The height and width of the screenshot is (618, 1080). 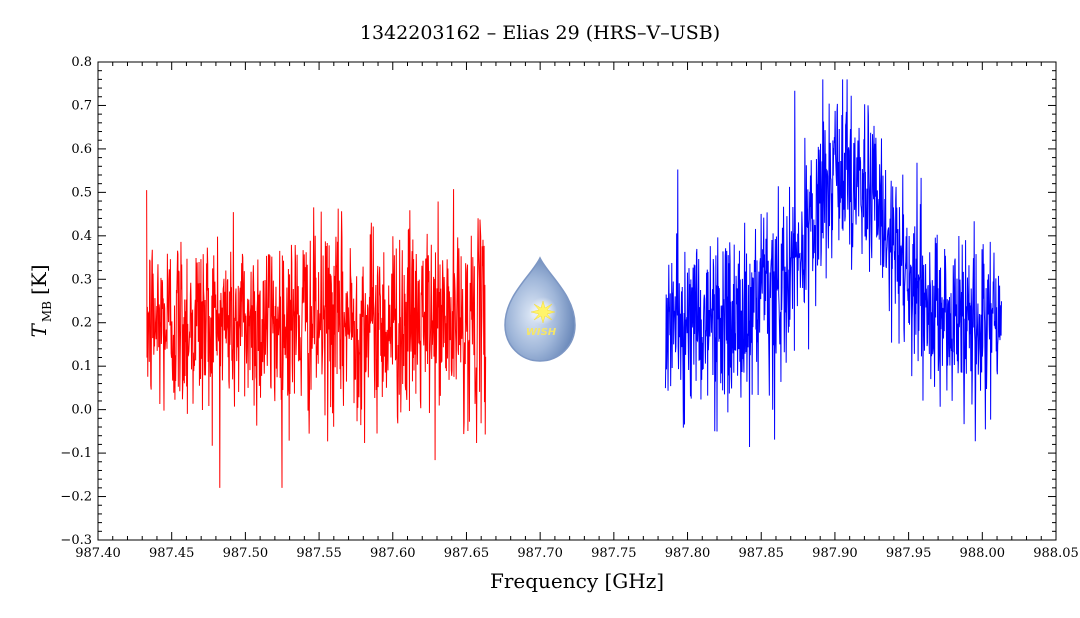 I want to click on chart-title: 1342203162 – Elias 29 (HRS–V–USB), so click(x=540, y=33).